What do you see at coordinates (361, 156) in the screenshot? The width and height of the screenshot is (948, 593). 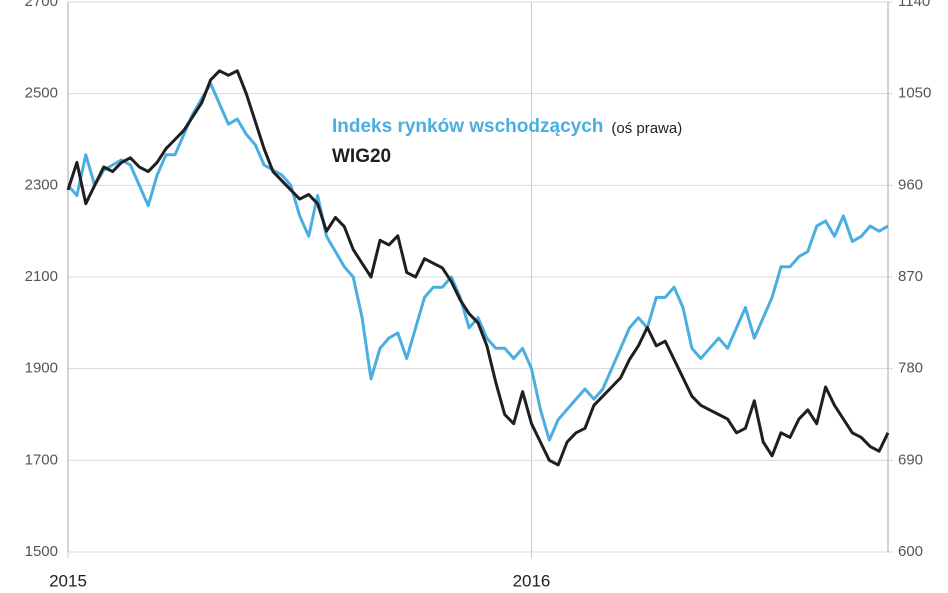 I see `legend-label: WIG20` at bounding box center [361, 156].